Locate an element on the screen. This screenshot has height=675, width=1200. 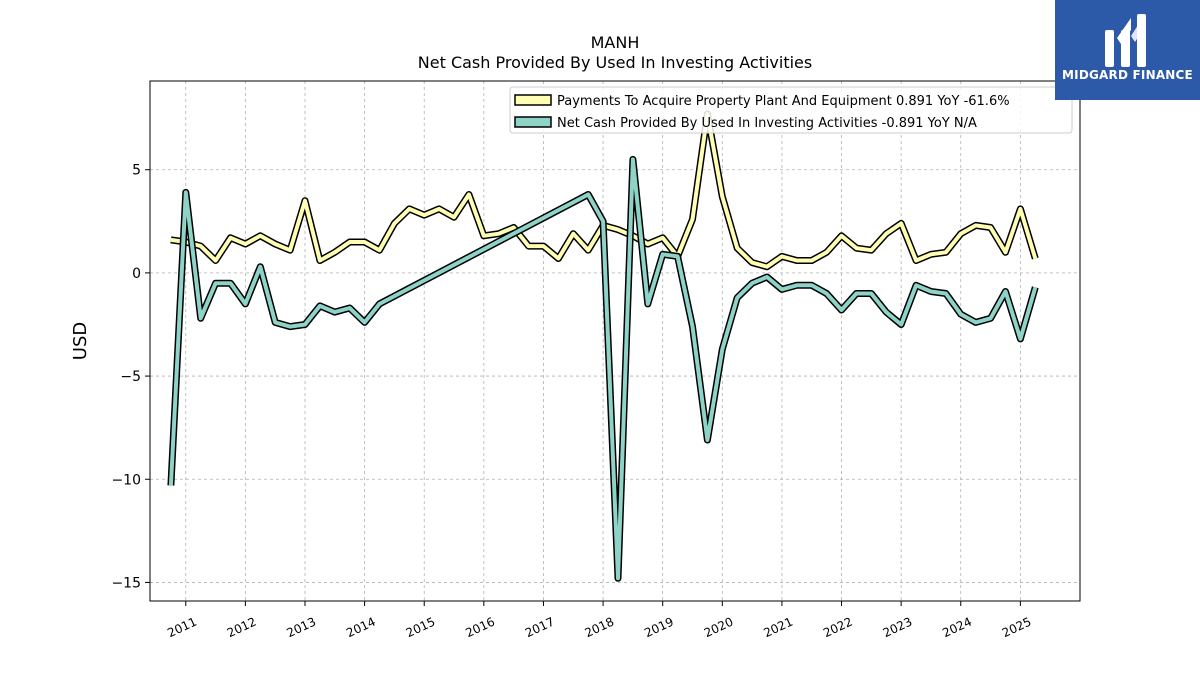
chart-title: MANH is located at coordinates (615, 42).